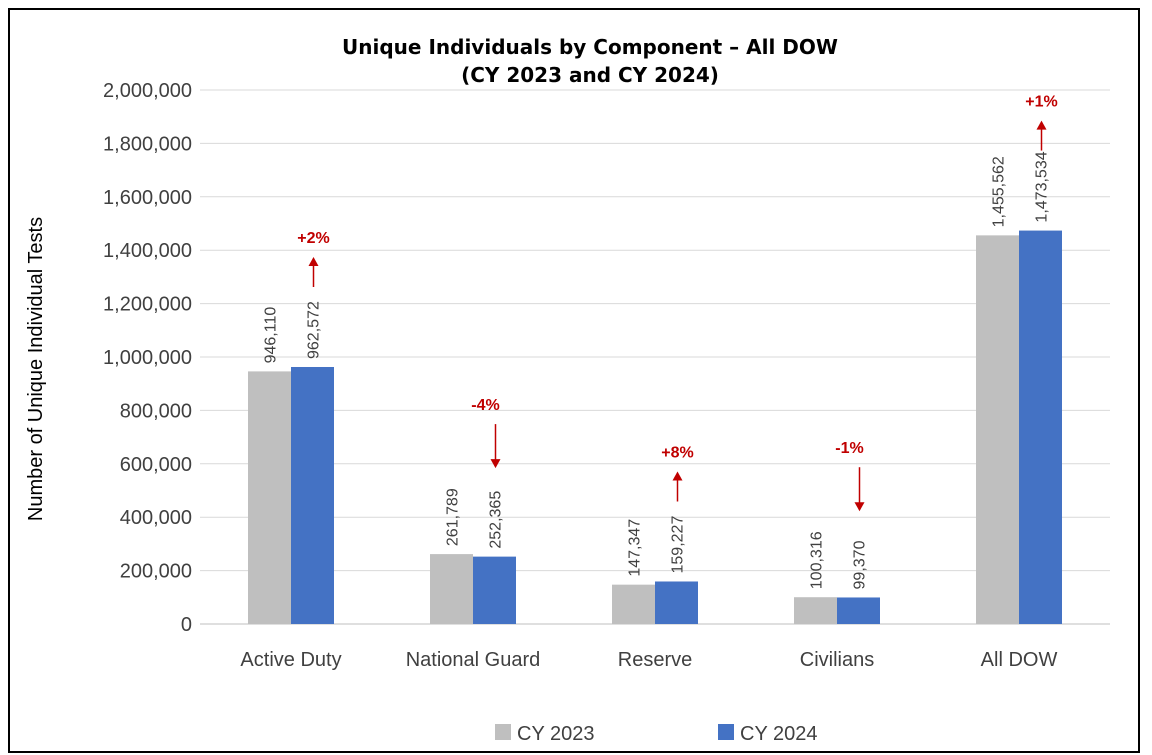 The height and width of the screenshot is (755, 1152). What do you see at coordinates (147, 198) in the screenshot?
I see `y-tick-label: 1,600,000` at bounding box center [147, 198].